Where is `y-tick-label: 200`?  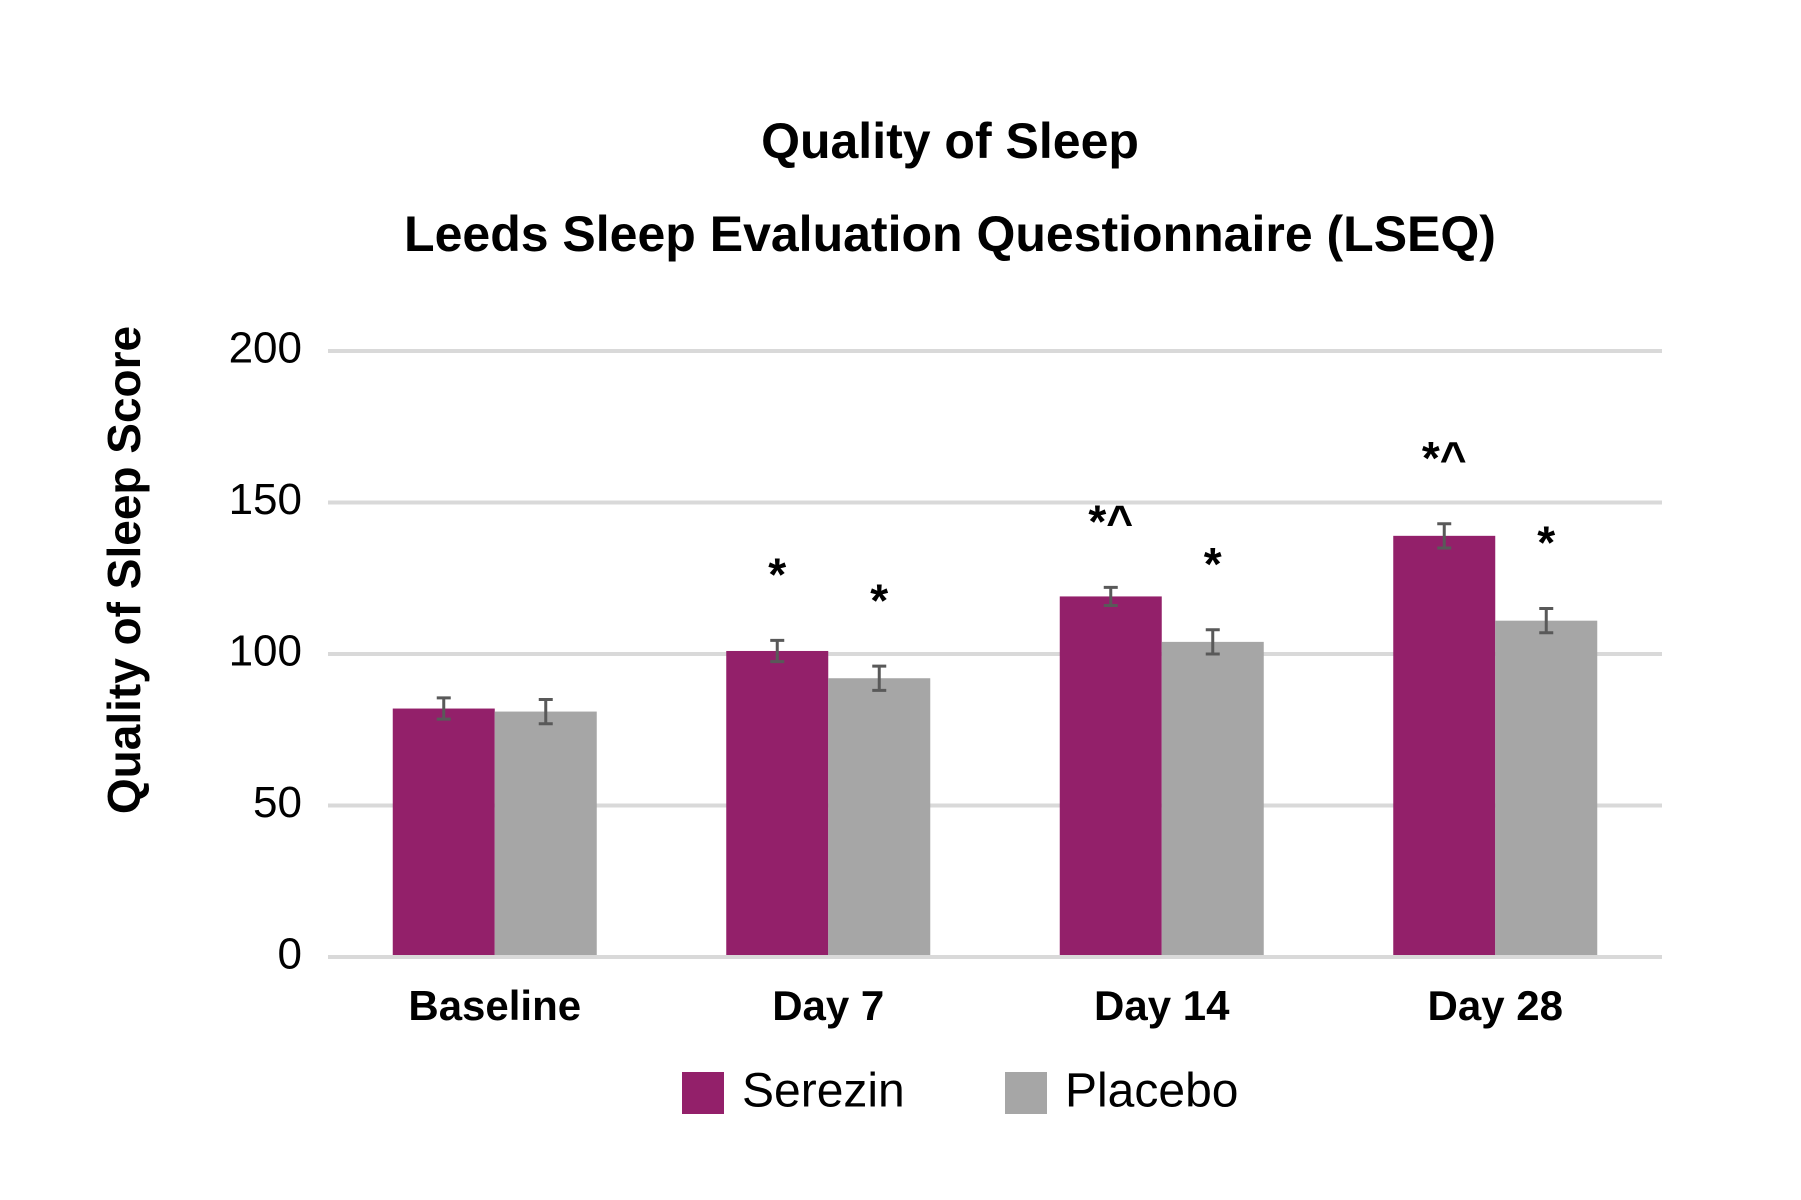
y-tick-label: 200 is located at coordinates (265, 348).